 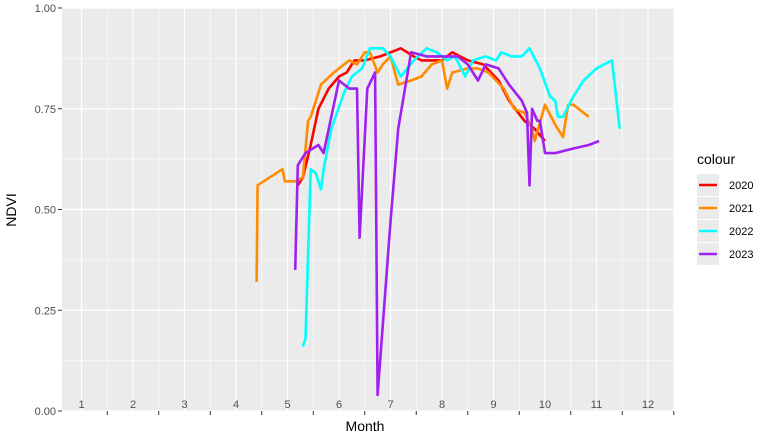 I want to click on x-axis-title: Month, so click(x=365, y=426).